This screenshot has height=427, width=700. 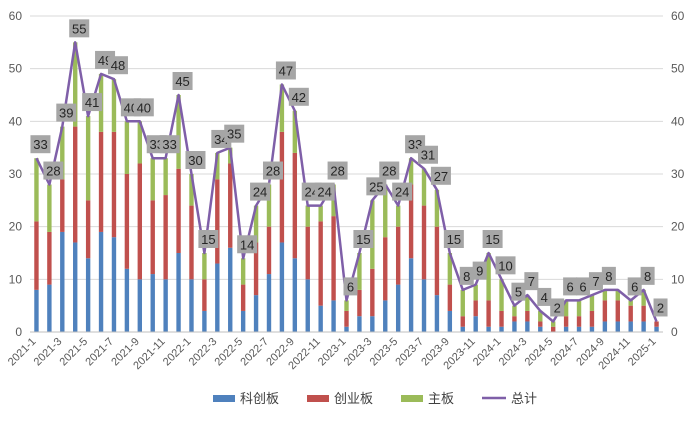 I want to click on legend-swatch, so click(x=412, y=398).